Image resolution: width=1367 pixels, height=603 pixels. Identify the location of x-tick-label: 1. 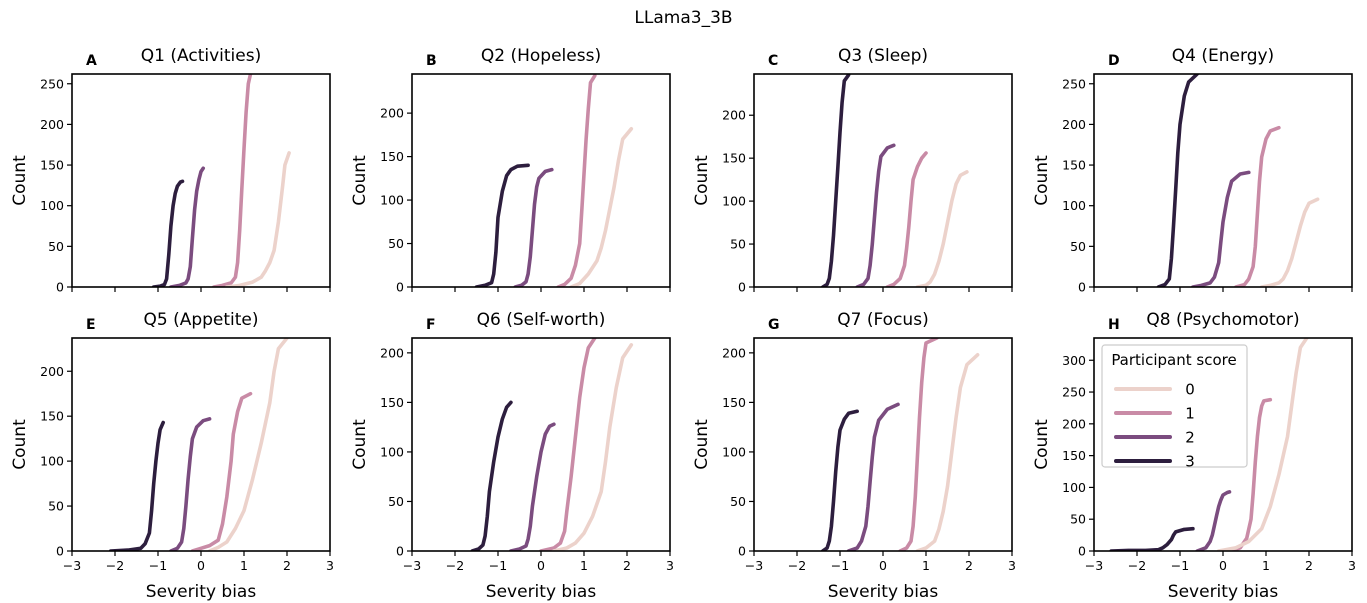
(926, 565).